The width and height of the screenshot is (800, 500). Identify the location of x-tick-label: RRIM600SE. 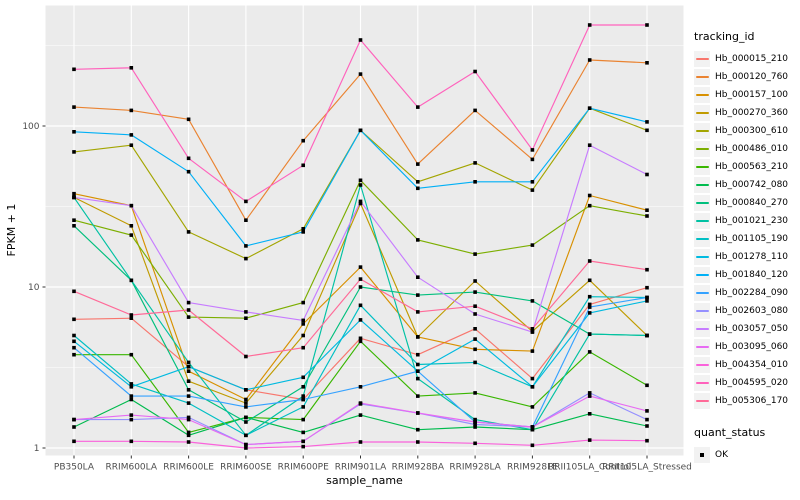
(246, 468).